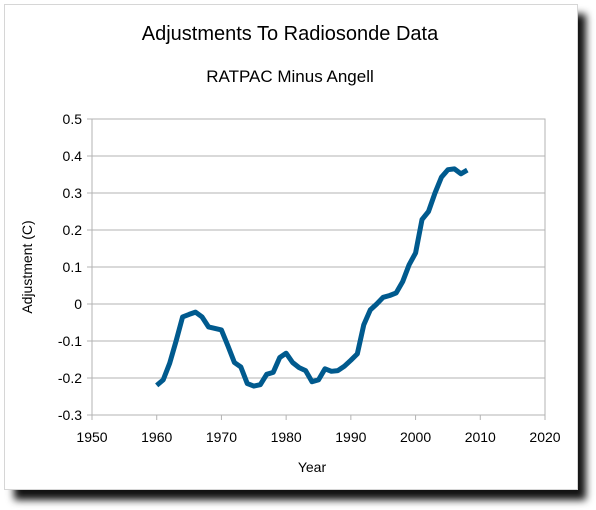  What do you see at coordinates (70, 341) in the screenshot?
I see `y-tick-label: -0.1` at bounding box center [70, 341].